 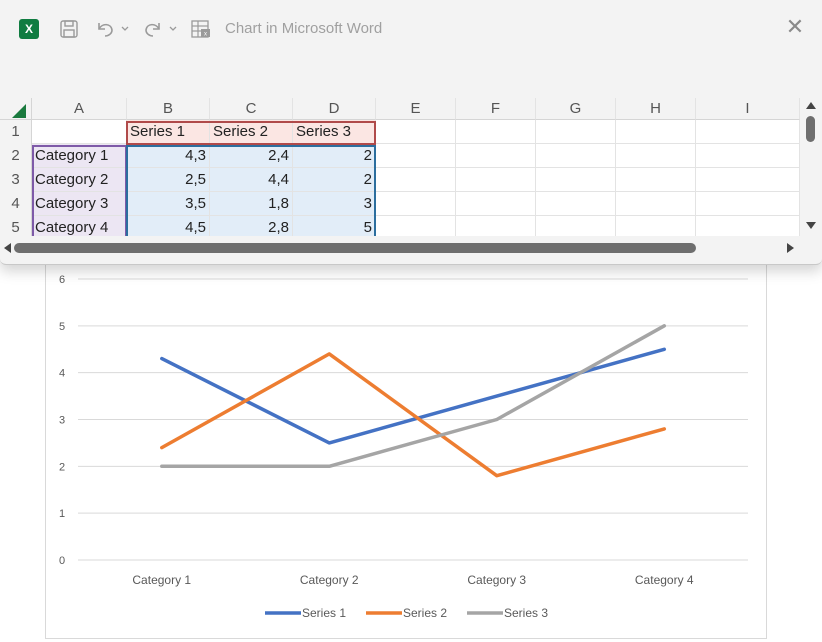 I want to click on scroll-right-arrow-icon, so click(x=790, y=248).